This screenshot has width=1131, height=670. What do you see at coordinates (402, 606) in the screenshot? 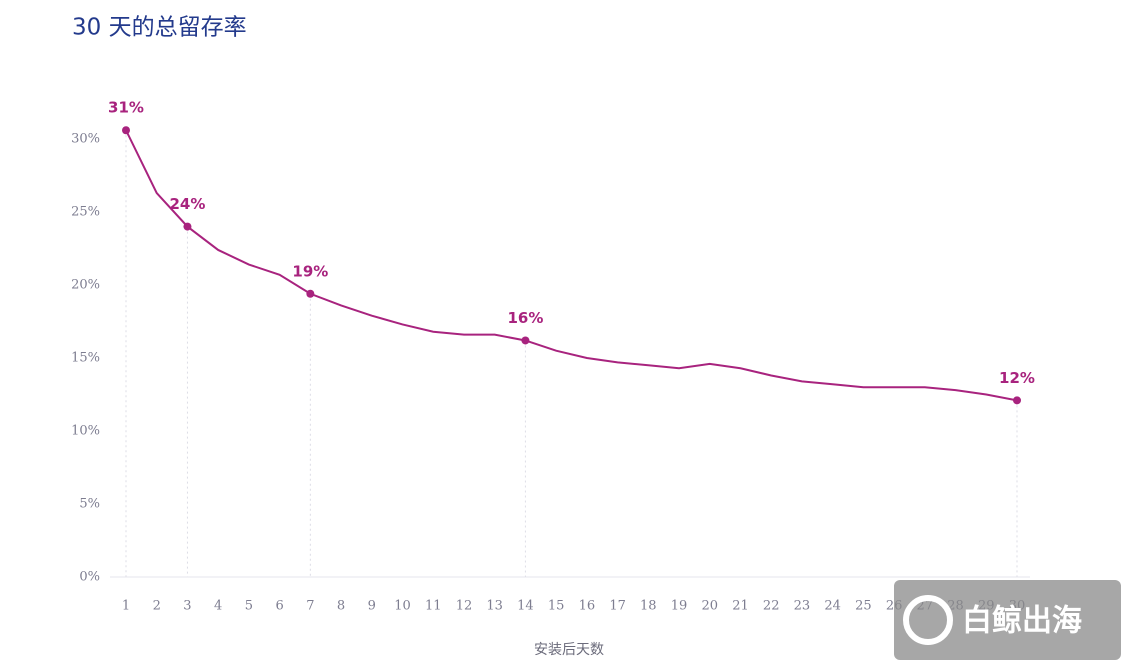
I see `x-tick-label: 10` at bounding box center [402, 606].